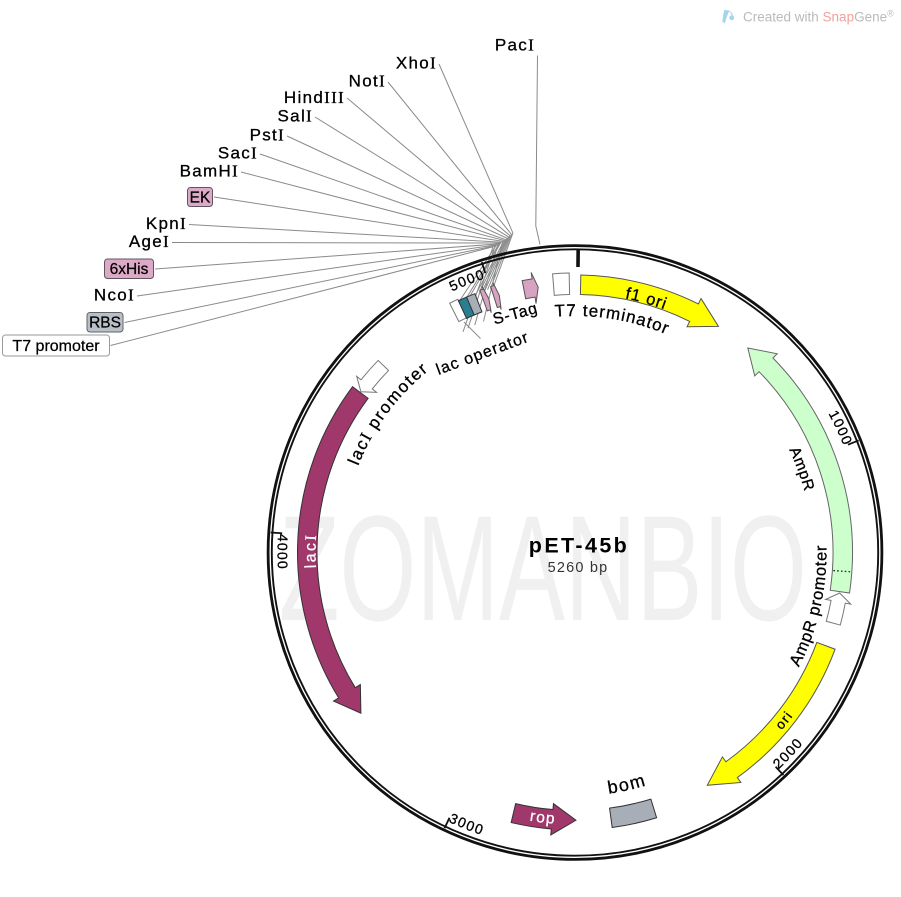  I want to click on svg-text: KpnI, so click(166, 223).